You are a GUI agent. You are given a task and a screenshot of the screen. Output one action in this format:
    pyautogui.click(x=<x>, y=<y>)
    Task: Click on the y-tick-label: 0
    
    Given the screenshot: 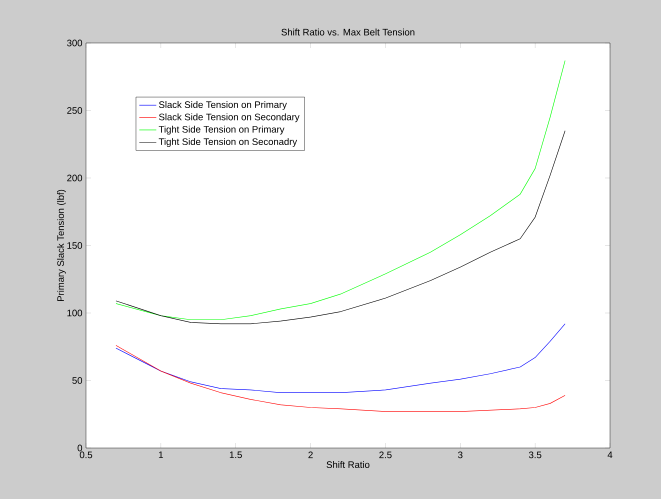 What is the action you would take?
    pyautogui.click(x=80, y=448)
    